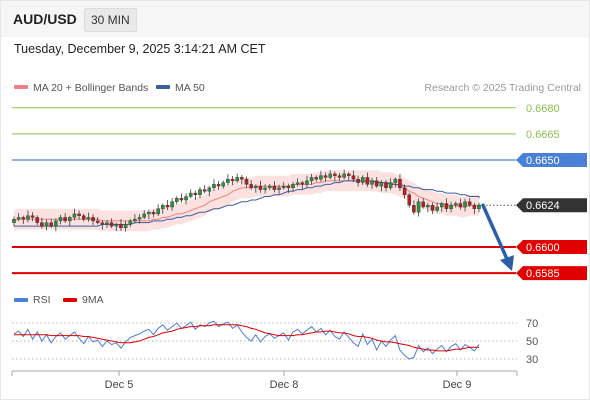 This screenshot has width=590, height=400. I want to click on ma50-legend-swatch, so click(163, 87).